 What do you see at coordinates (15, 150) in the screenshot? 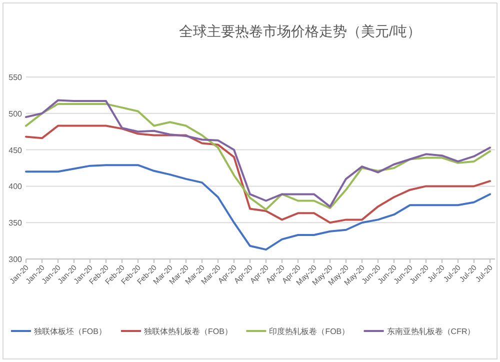
I see `y-tick-label: 450` at bounding box center [15, 150].